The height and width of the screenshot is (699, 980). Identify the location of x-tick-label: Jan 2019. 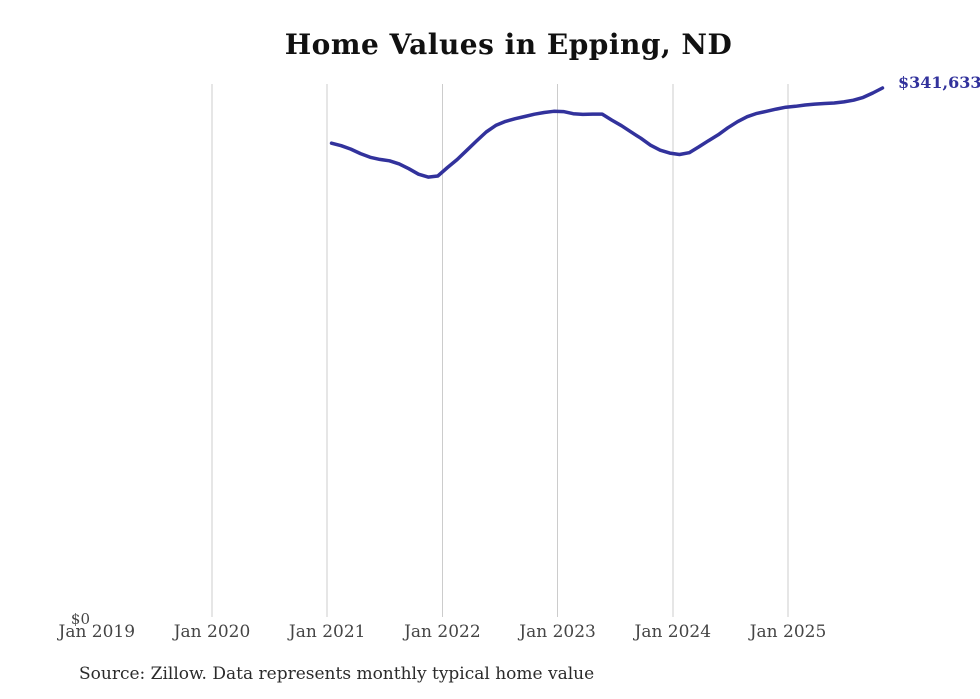
(97, 632).